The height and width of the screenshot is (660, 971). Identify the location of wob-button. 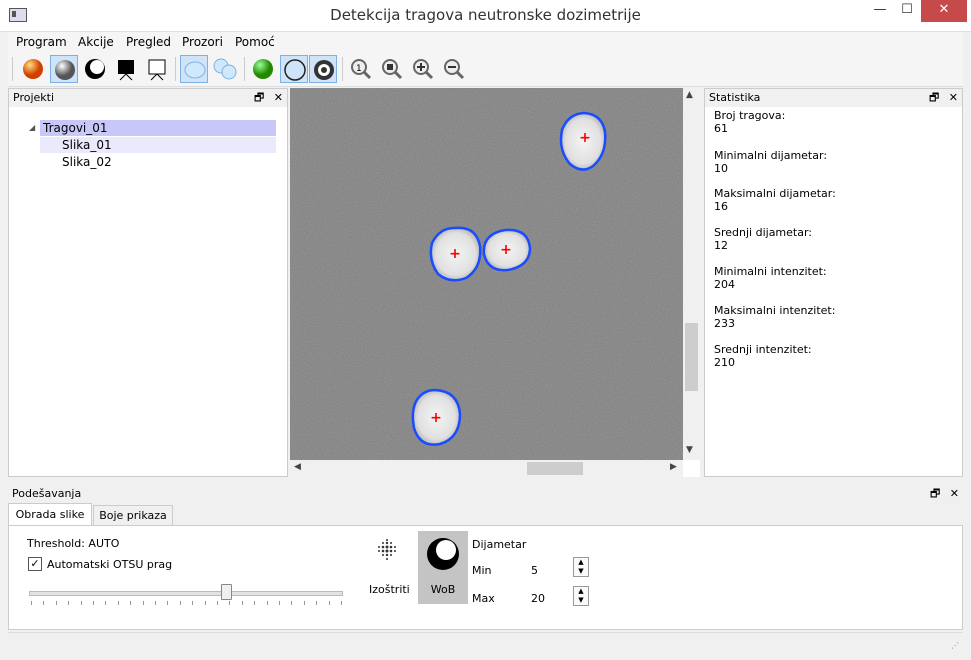
(95, 69).